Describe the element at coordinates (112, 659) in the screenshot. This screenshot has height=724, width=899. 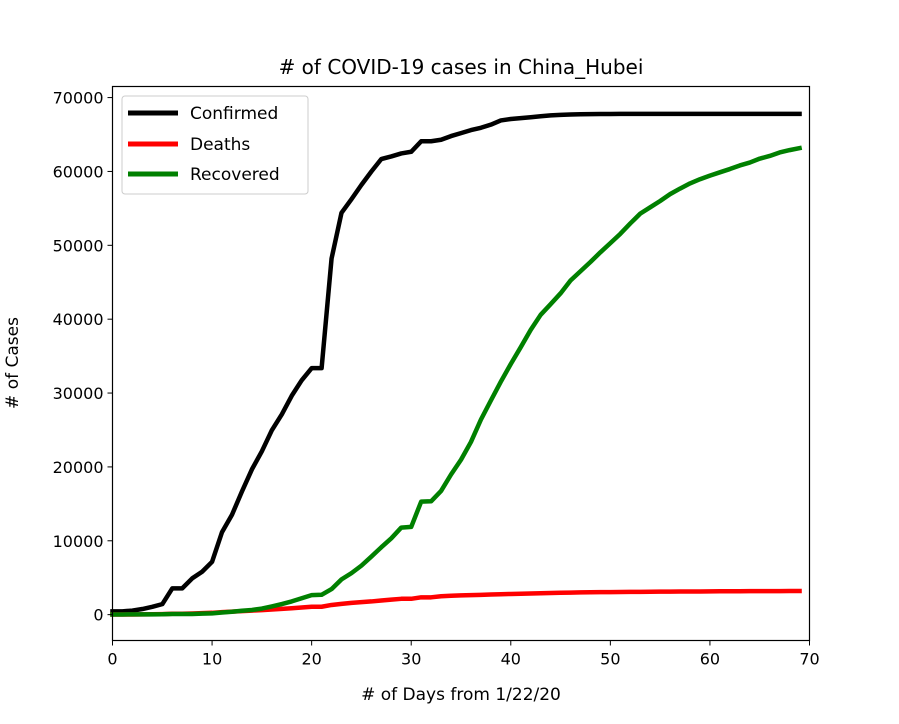
I see `x-tick-label: 0` at that location.